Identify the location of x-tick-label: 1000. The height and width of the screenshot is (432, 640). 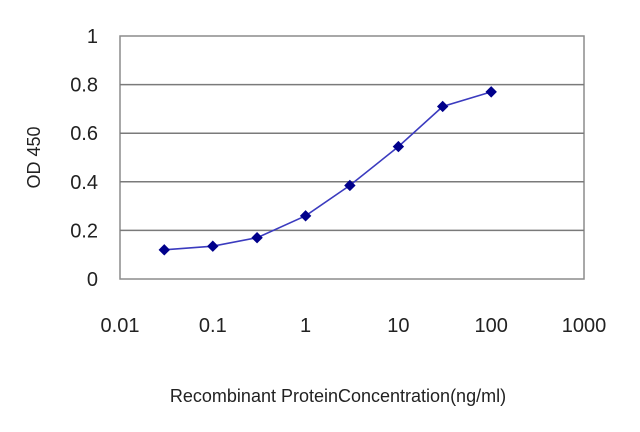
(584, 326).